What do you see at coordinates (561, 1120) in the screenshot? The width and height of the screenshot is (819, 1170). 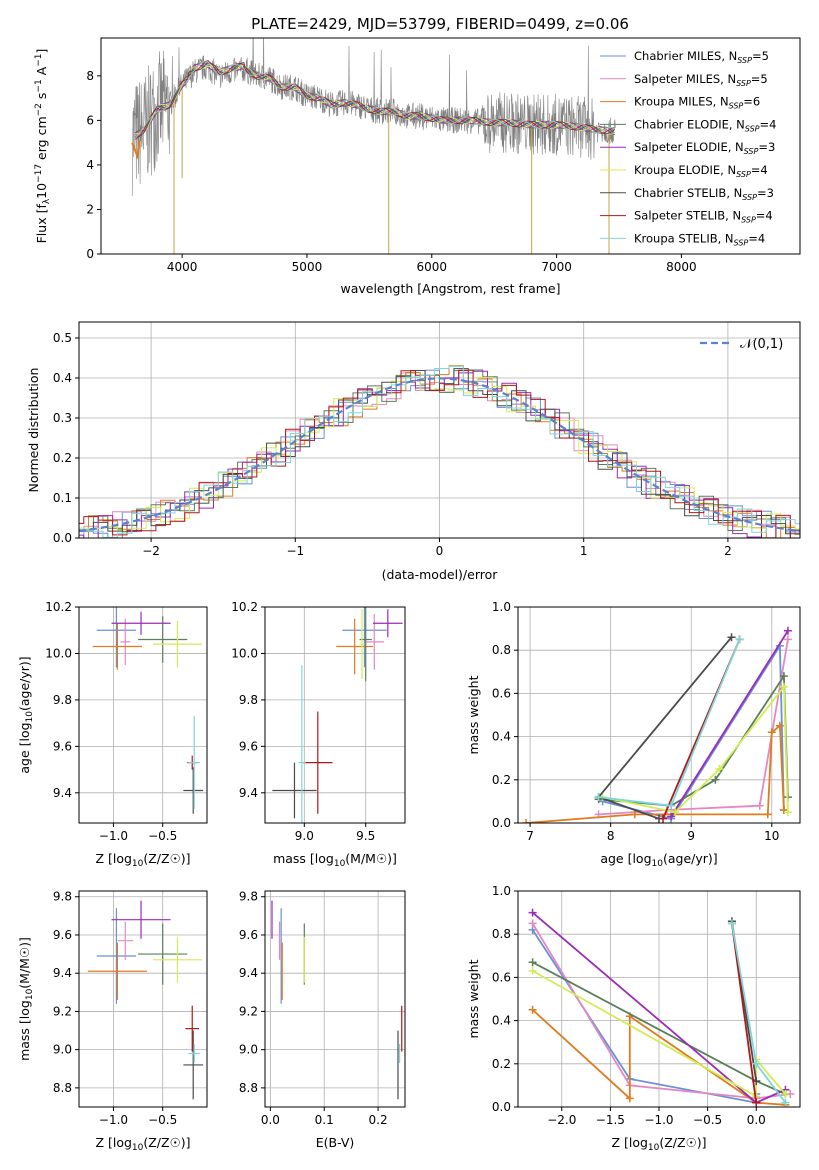 I see `x-tick-label: −2.0` at bounding box center [561, 1120].